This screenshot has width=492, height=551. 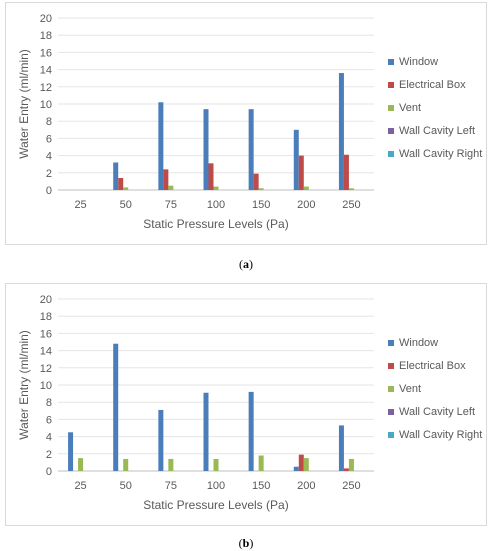 What do you see at coordinates (251, 264) in the screenshot?
I see `caption-a-close: )` at bounding box center [251, 264].